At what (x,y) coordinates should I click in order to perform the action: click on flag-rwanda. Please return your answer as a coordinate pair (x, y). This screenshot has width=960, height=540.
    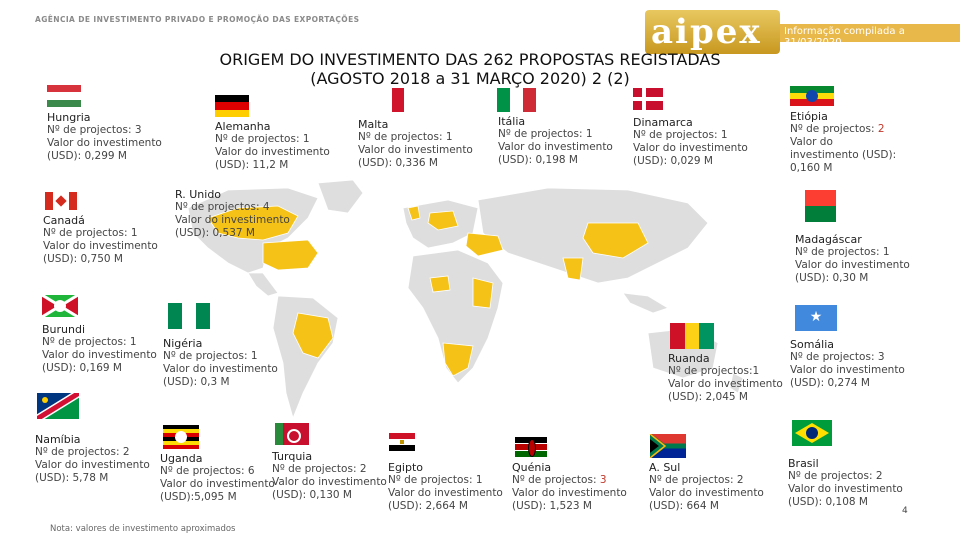
    Looking at the image, I should click on (692, 336).